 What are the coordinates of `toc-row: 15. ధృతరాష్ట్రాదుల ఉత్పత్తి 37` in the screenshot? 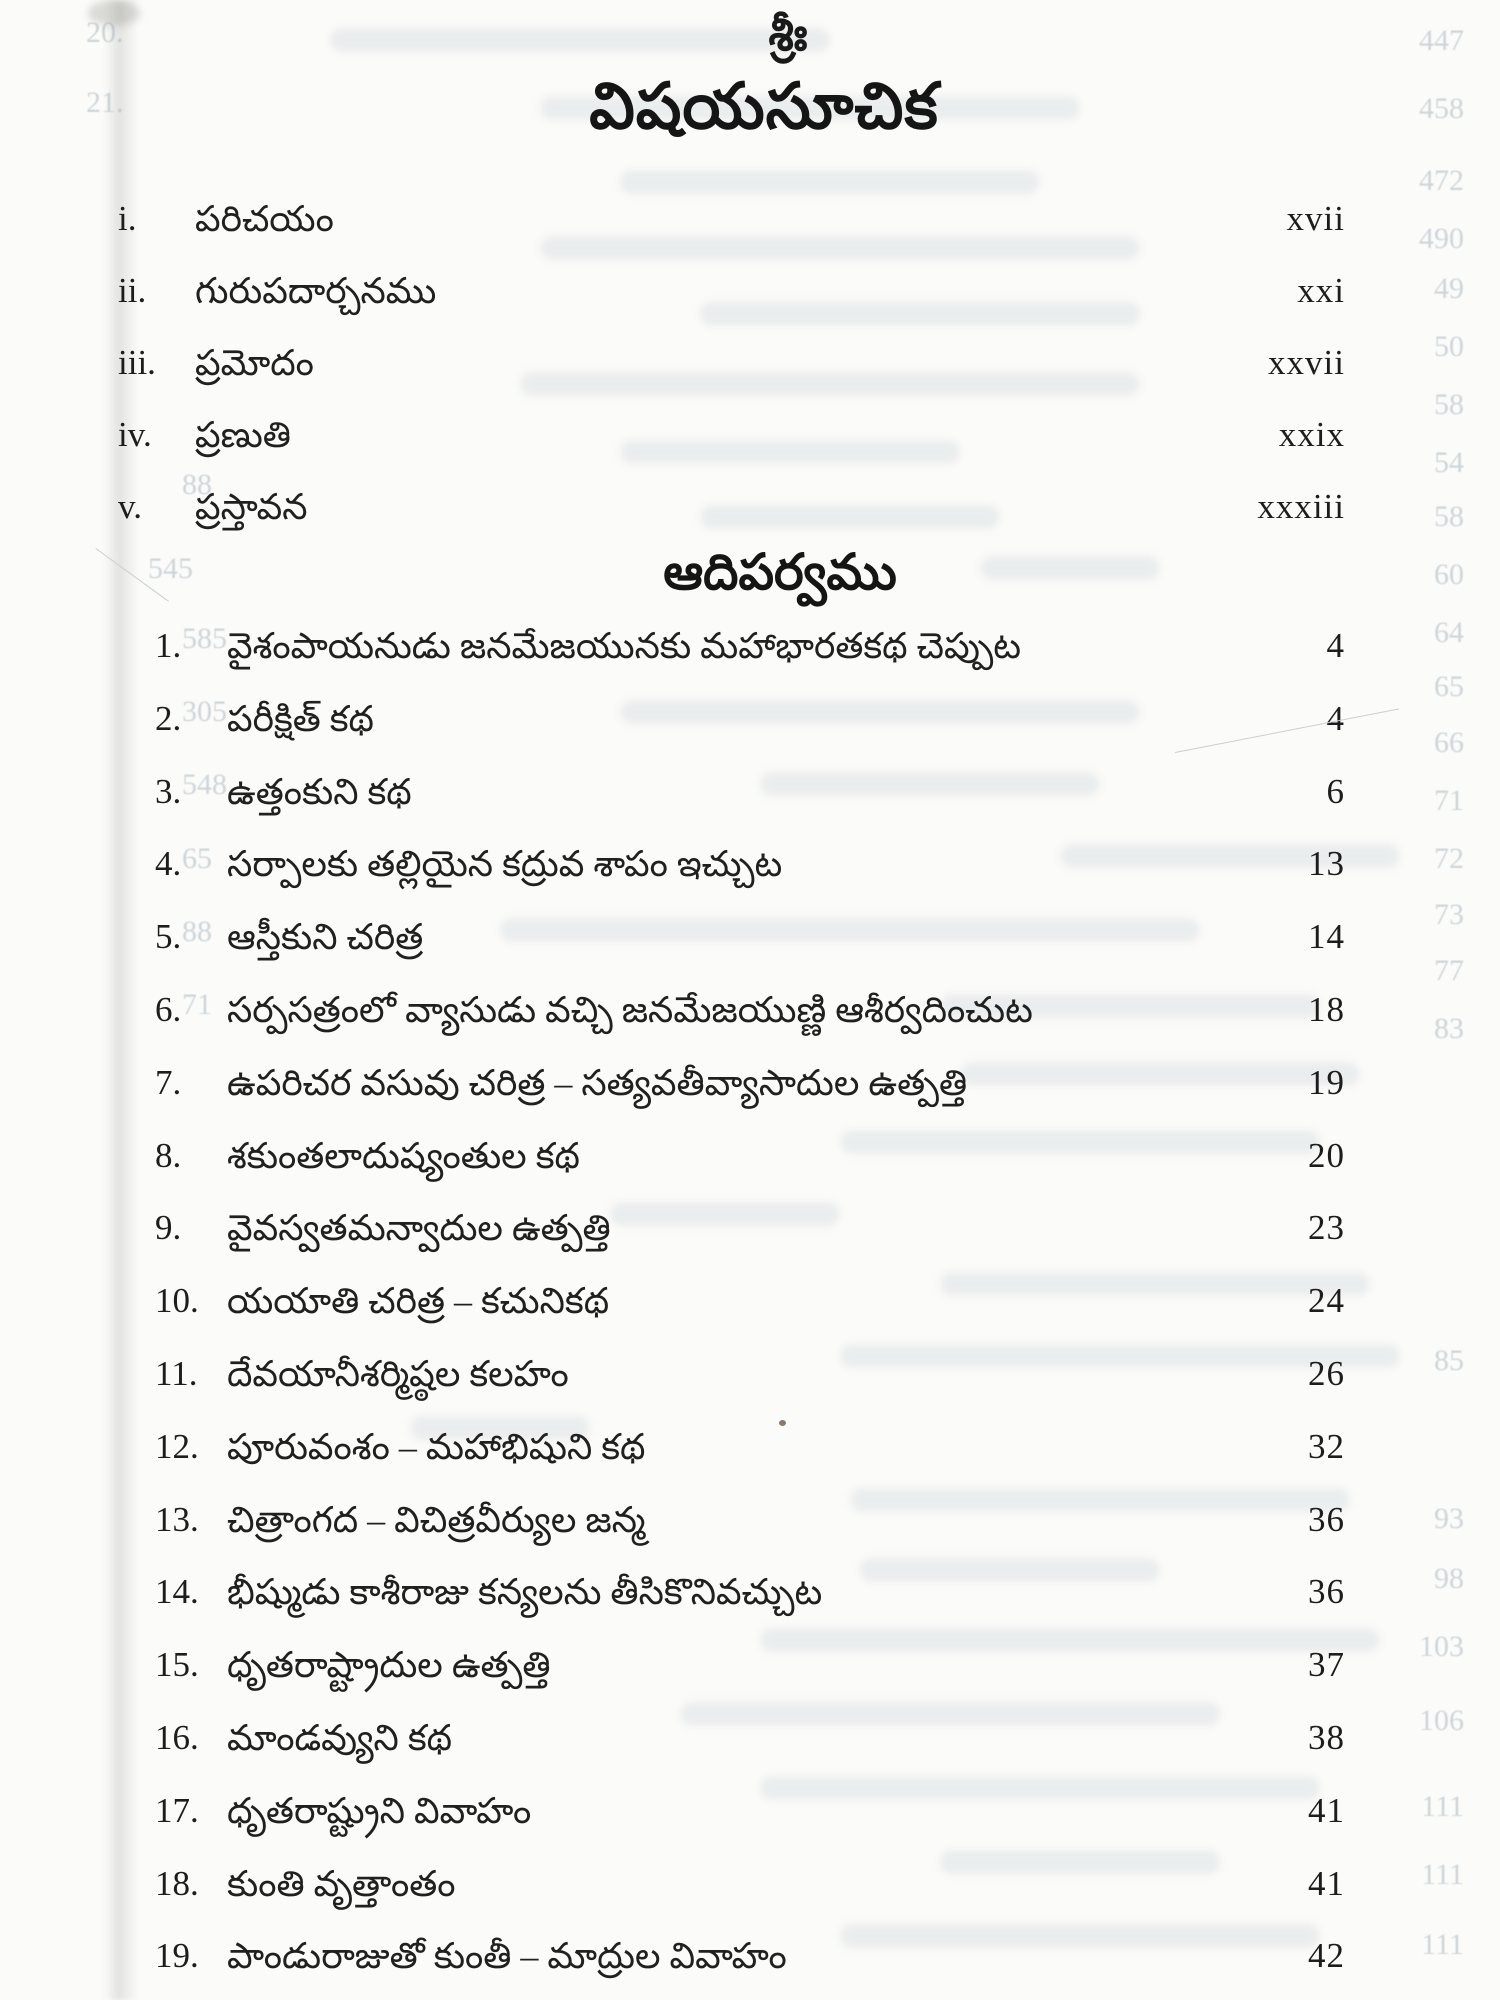 It's located at (742, 1665).